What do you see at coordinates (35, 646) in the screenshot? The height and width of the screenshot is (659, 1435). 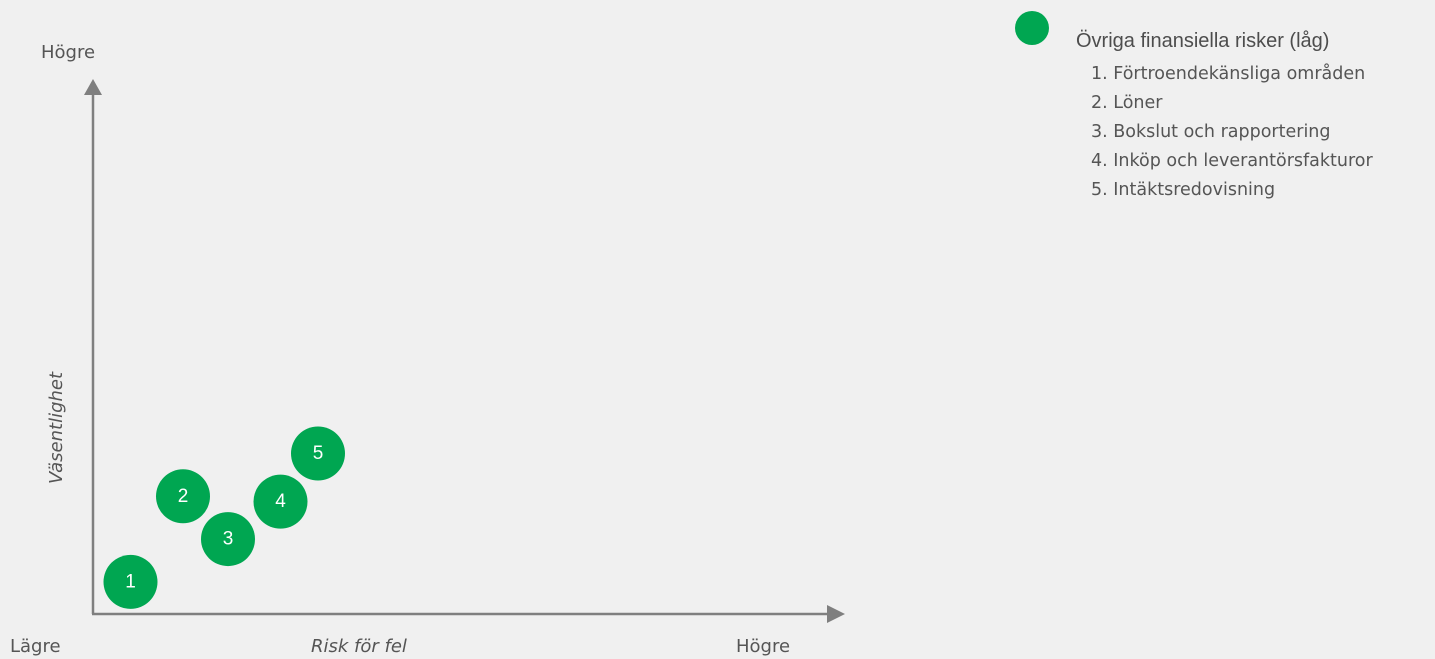 I see `x-axis-low-label: Lägre` at bounding box center [35, 646].